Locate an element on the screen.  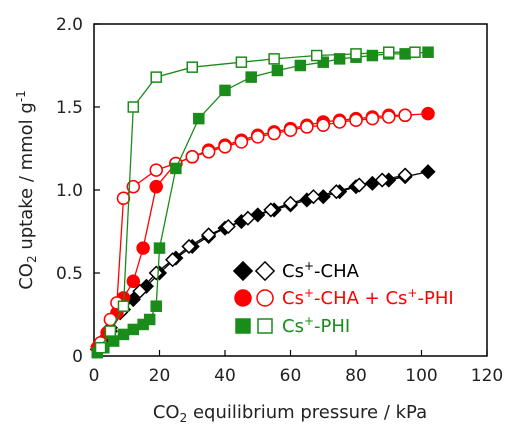
legend-label: Cs+-PHI is located at coordinates (316, 325).